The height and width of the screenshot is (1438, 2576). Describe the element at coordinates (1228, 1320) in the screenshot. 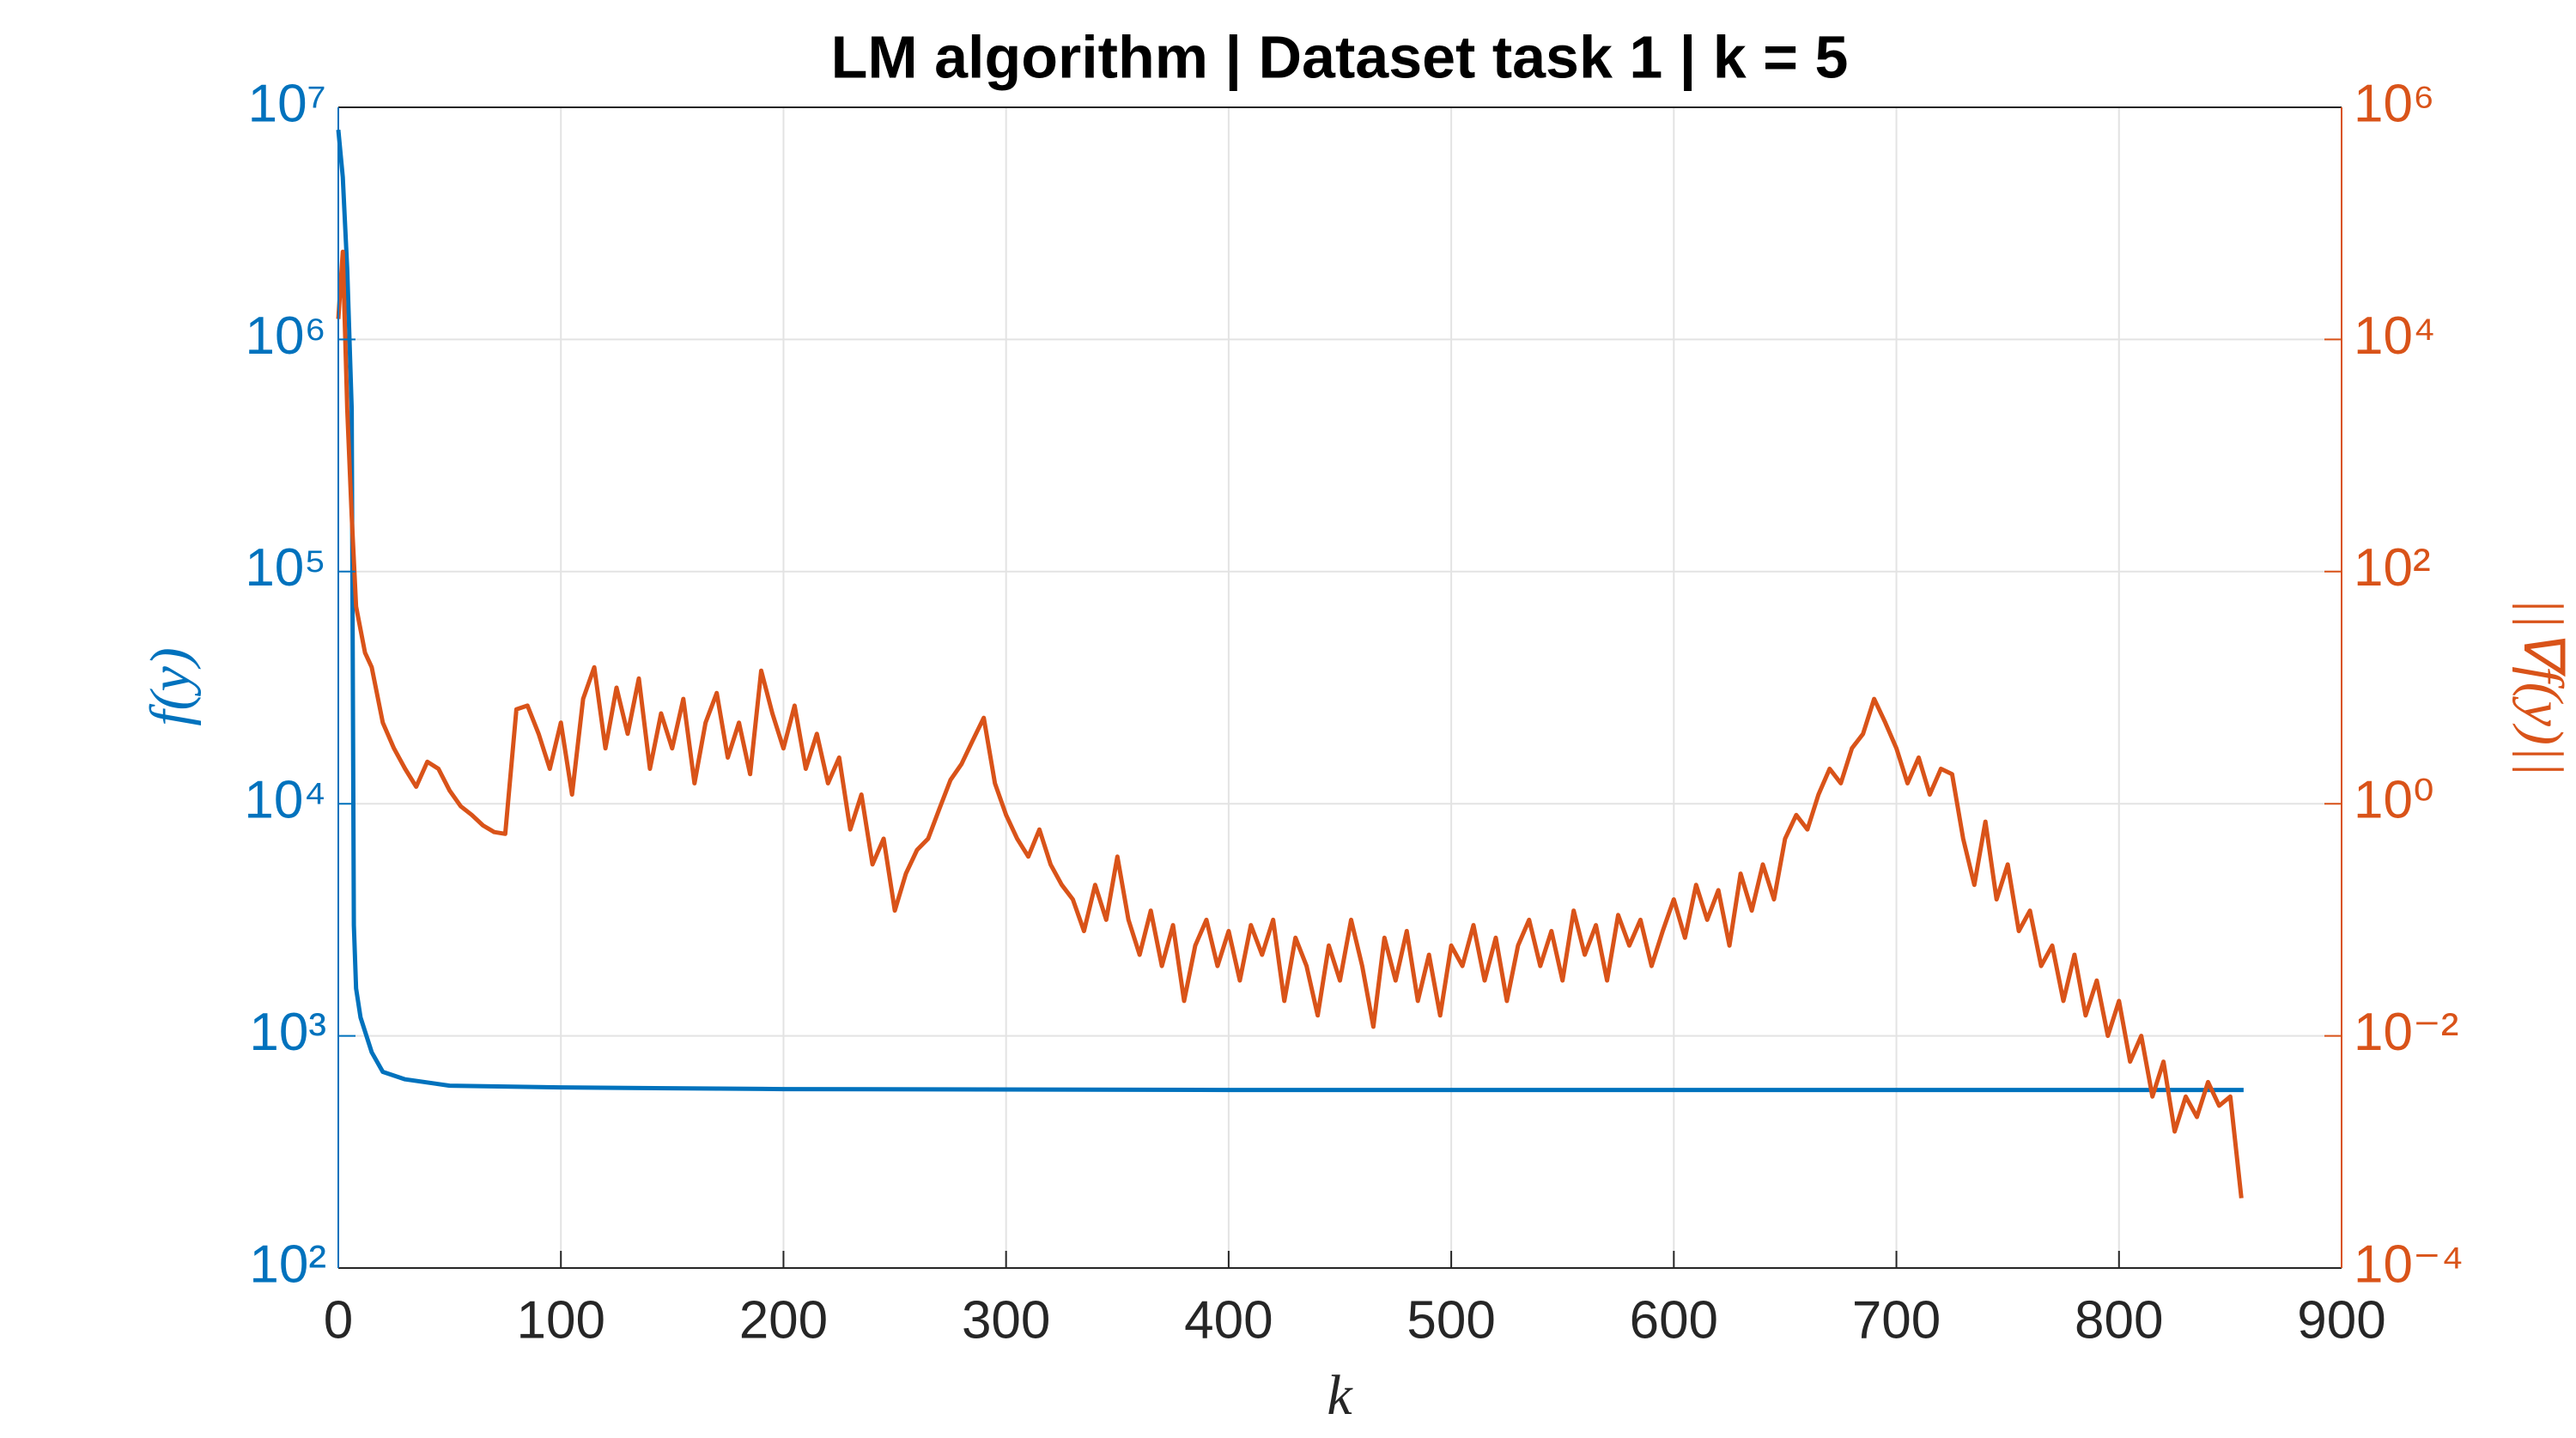

I see `x-tick-label: 400` at that location.